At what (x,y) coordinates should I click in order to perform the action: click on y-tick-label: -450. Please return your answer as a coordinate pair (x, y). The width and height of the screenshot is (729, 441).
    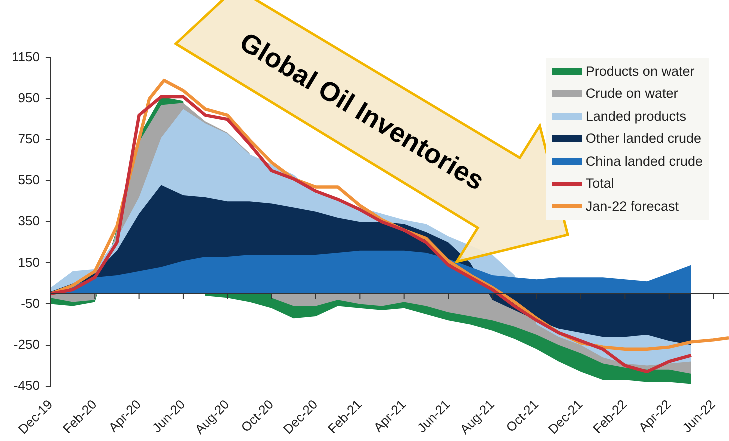
    Looking at the image, I should click on (27, 385).